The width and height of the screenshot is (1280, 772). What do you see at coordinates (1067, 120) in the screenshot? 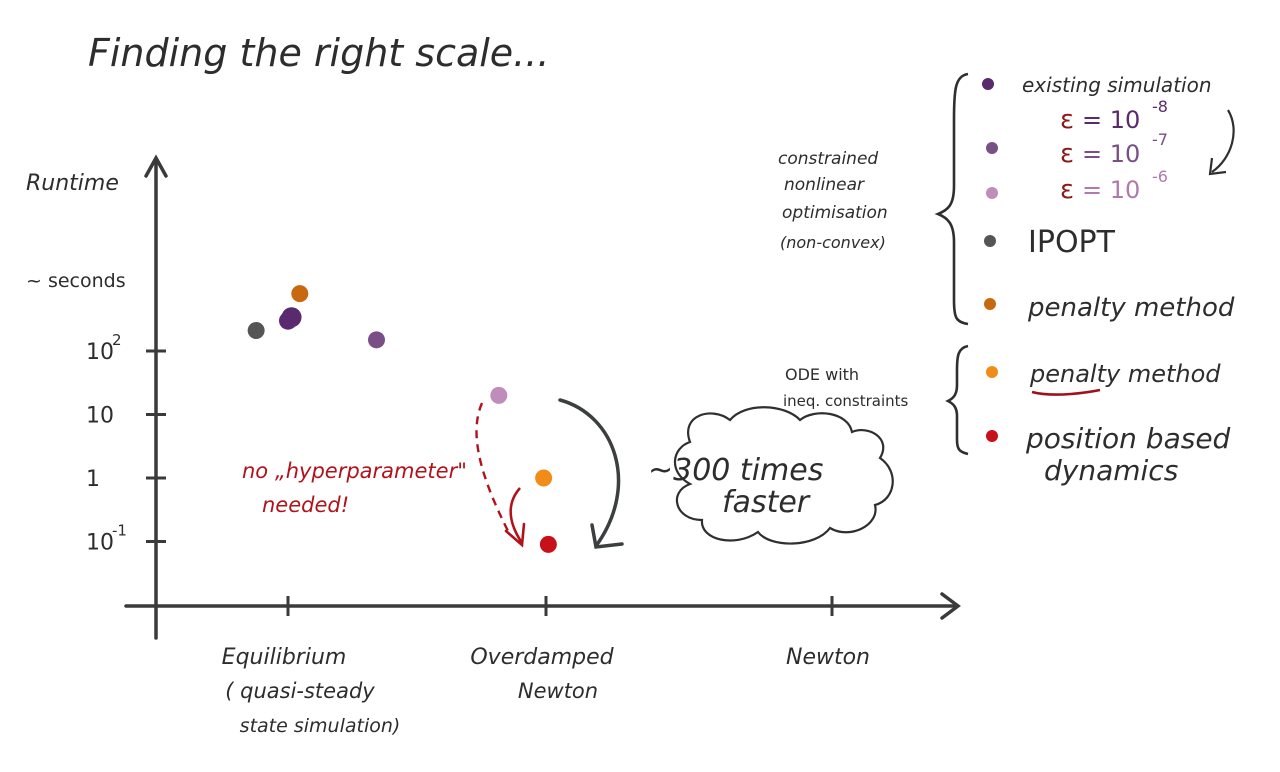
I see `legend-eps8-symbol: ε` at bounding box center [1067, 120].